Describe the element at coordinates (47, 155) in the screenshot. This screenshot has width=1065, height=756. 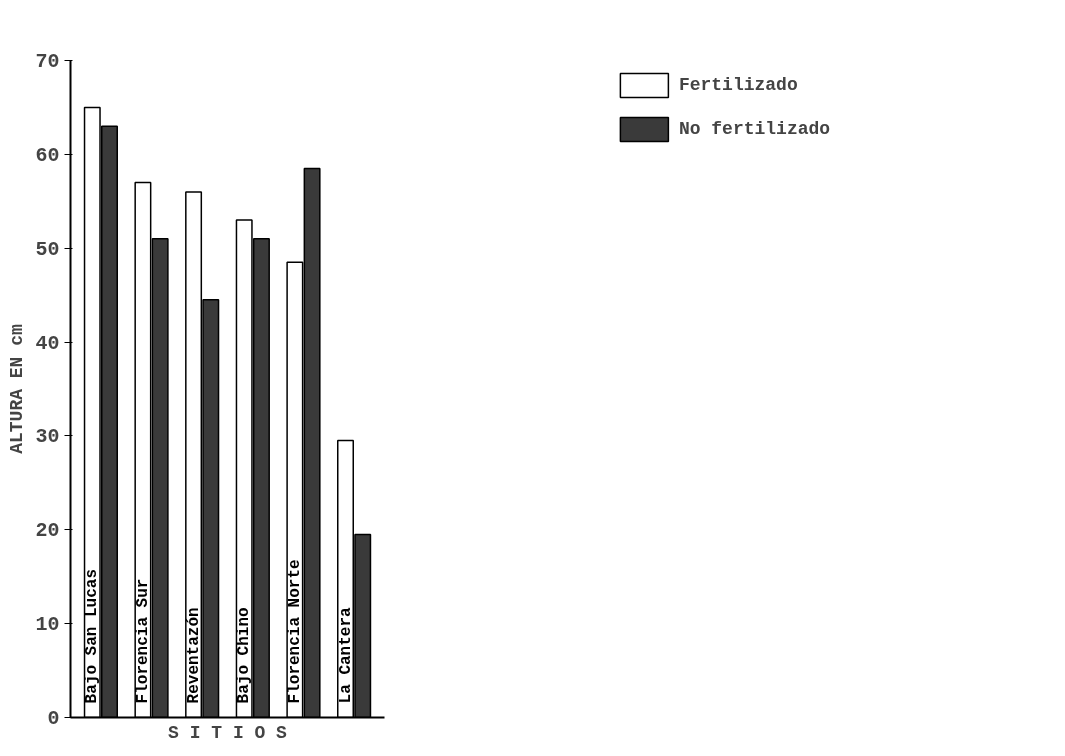
I see `y-tick-label: 60` at that location.